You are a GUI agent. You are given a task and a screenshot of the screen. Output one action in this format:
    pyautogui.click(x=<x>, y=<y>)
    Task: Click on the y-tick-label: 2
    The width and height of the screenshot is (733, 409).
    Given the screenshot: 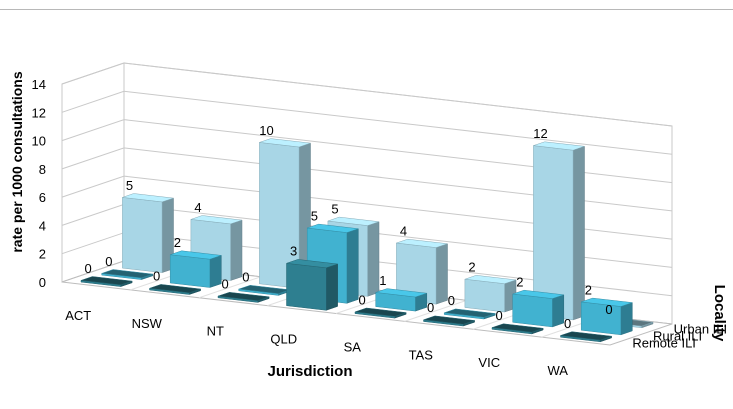 What is the action you would take?
    pyautogui.click(x=42, y=254)
    